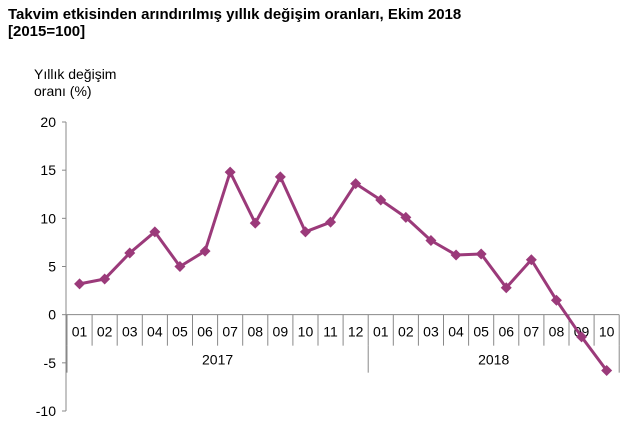  Describe the element at coordinates (281, 332) in the screenshot. I see `x-tick-label: 09` at that location.